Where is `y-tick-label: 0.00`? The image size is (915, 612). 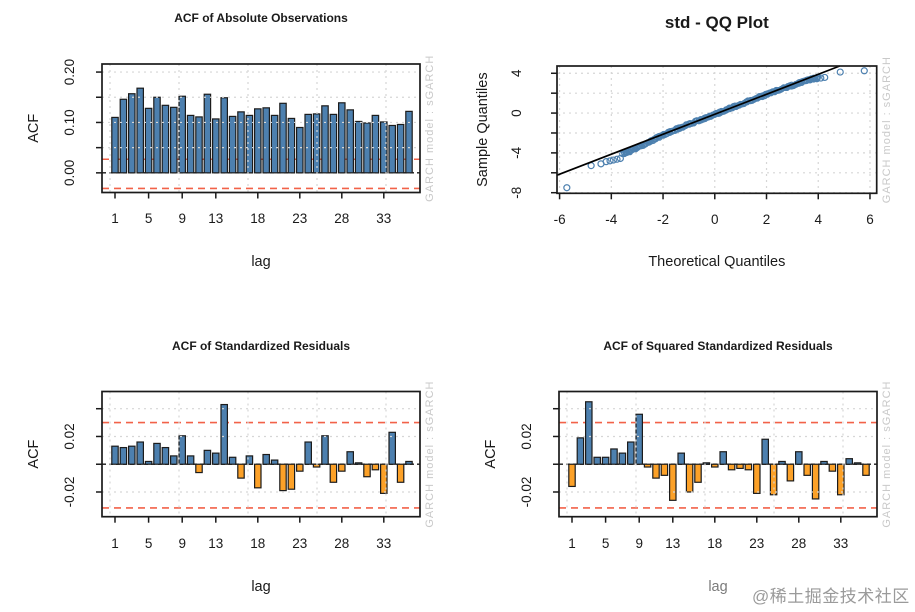
y-tick-label: 0.00 is located at coordinates (69, 173).